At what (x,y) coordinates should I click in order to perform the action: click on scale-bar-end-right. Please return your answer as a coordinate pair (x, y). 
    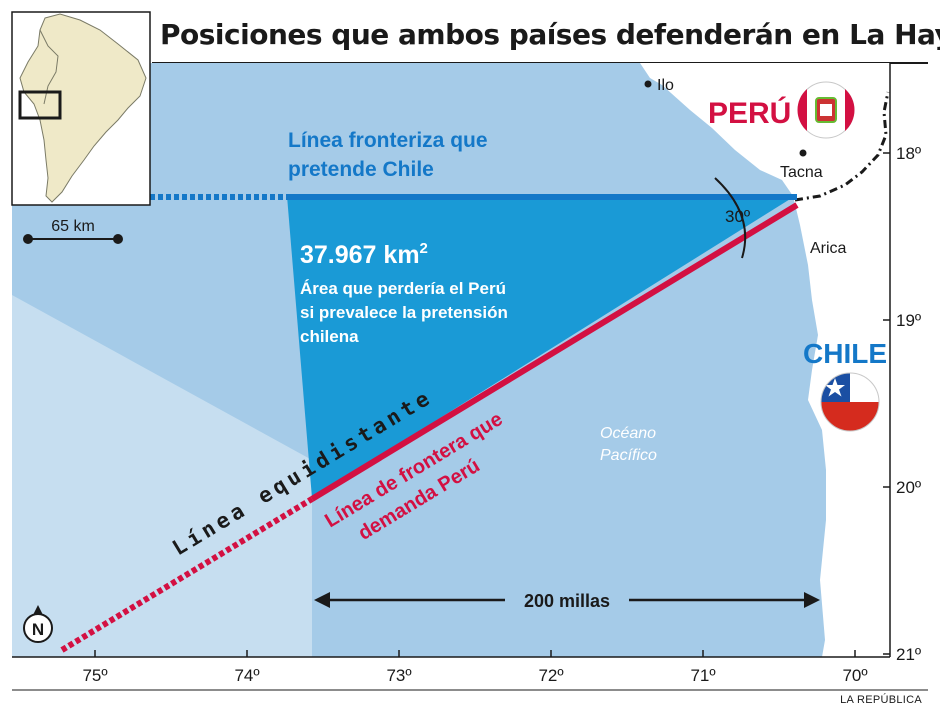
    Looking at the image, I should click on (118, 239).